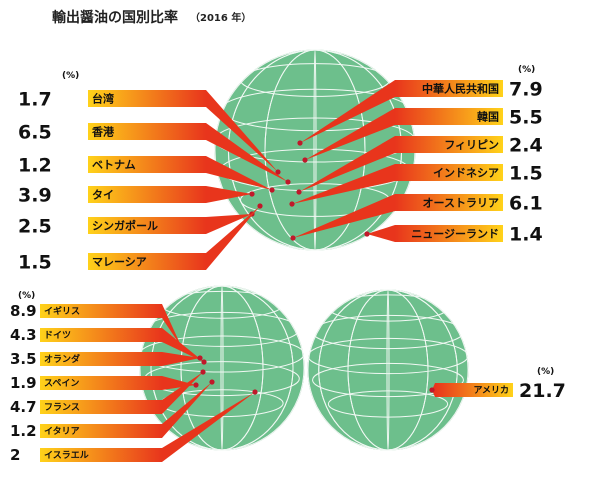 Image resolution: width=612 pixels, height=477 pixels. Describe the element at coordinates (526, 204) in the screenshot. I see `value-label: 6.1` at that location.